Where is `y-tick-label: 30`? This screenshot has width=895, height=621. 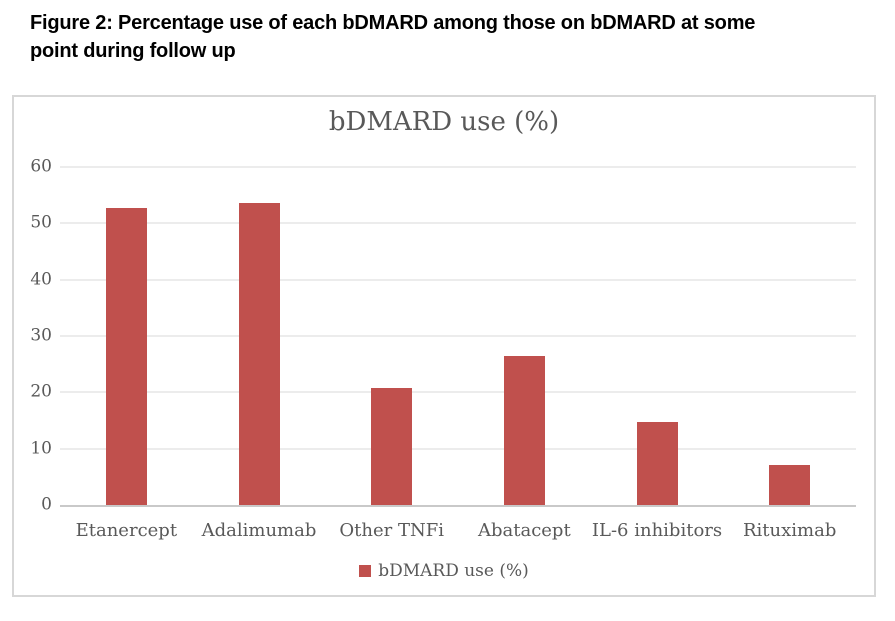 y-tick-label: 30 is located at coordinates (41, 335).